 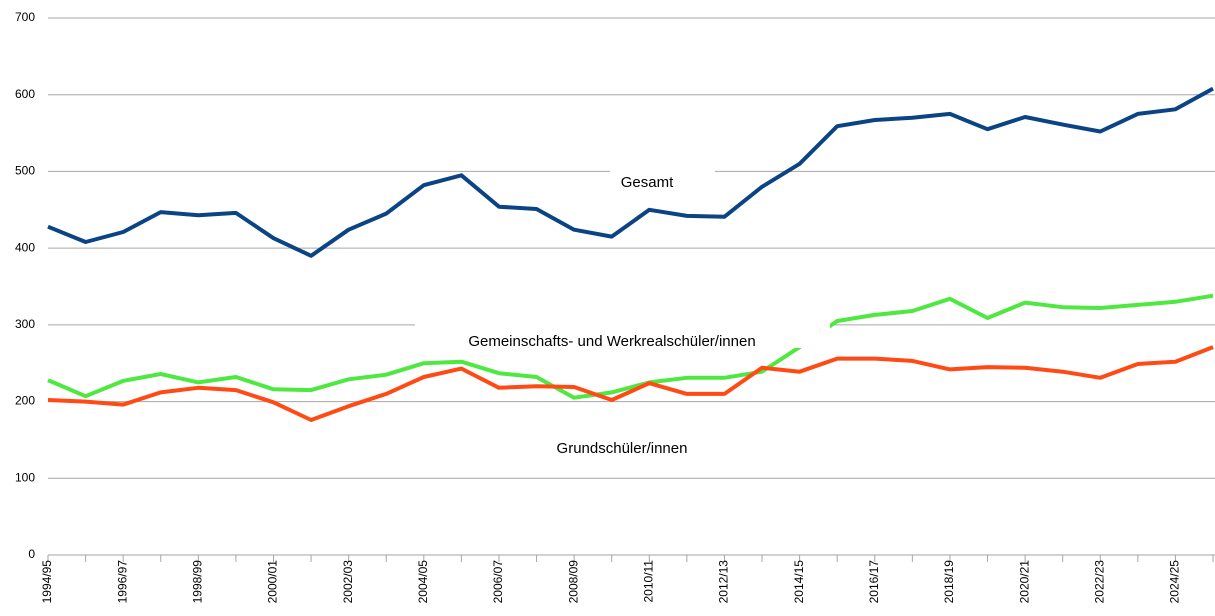 I want to click on y-tick-label: 0, so click(x=31, y=554).